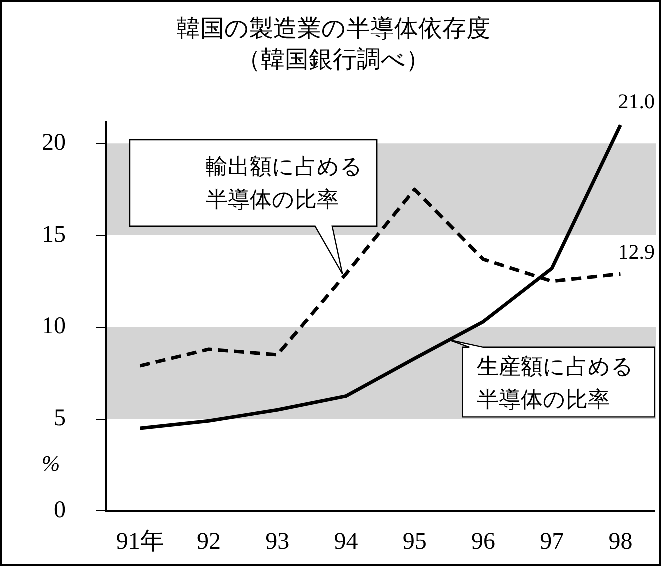 The height and width of the screenshot is (566, 661). What do you see at coordinates (333, 29) in the screenshot?
I see `chart-title: 韓国の製造業の半導体依存度` at bounding box center [333, 29].